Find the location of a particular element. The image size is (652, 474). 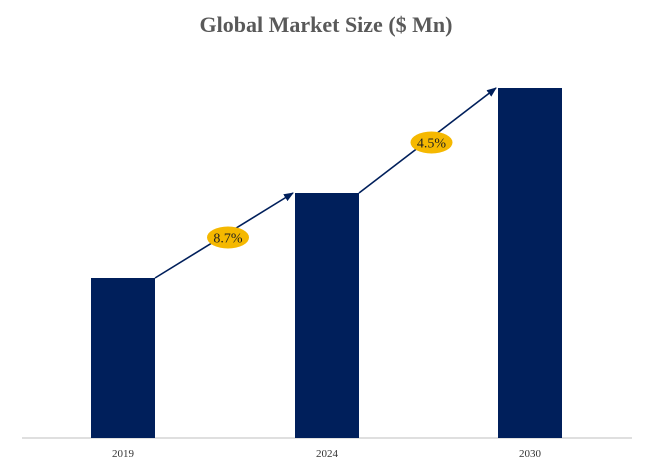

cagr-label: 4.5% is located at coordinates (432, 144).